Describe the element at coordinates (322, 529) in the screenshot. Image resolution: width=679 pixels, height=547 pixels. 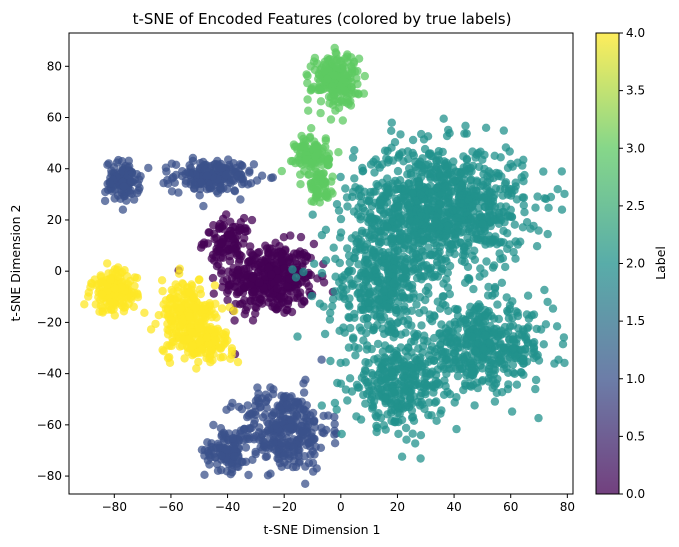
I see `x-axis-label: t-SNE Dimension 1` at that location.